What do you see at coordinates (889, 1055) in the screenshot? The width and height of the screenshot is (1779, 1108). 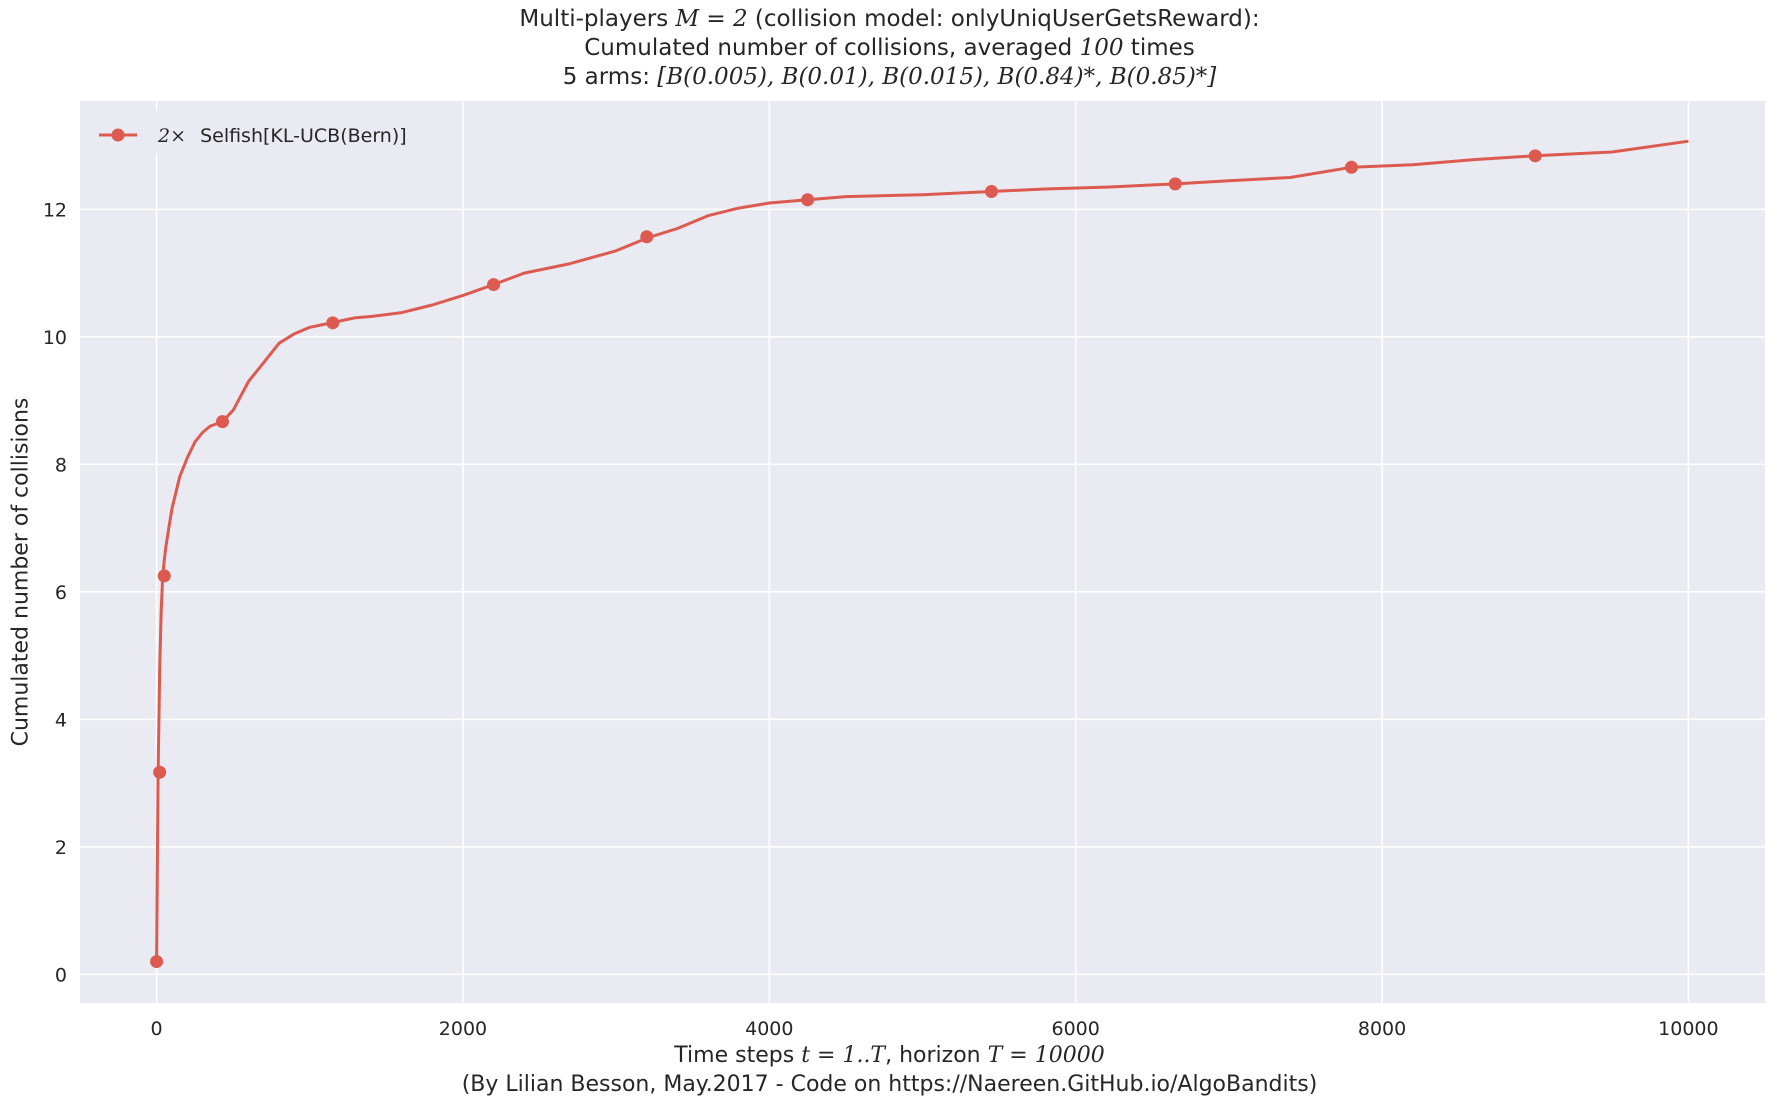 I see `x-axis-label: Time steps t = 1..T, horizon T = 10000` at bounding box center [889, 1055].